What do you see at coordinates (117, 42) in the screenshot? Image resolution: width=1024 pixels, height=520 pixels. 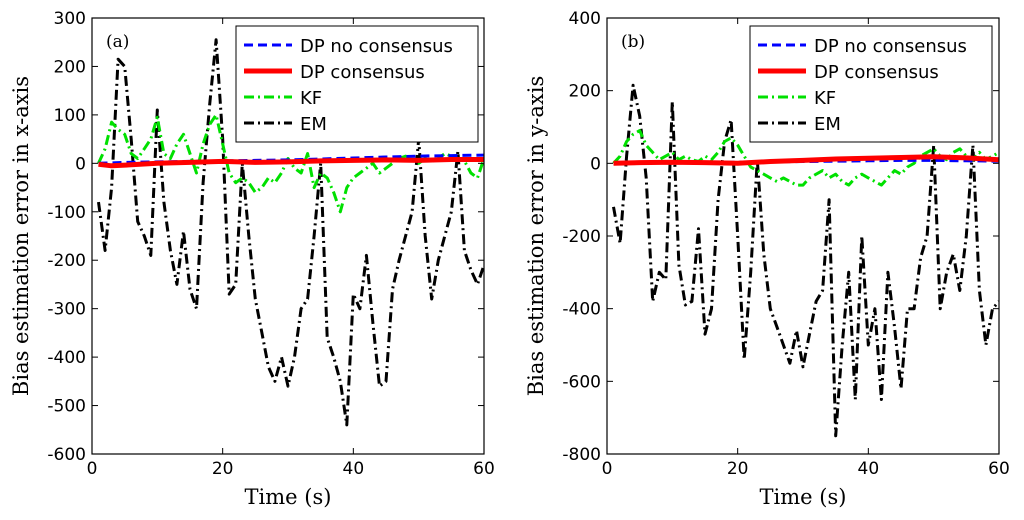 I see `panel-tag: (a)` at bounding box center [117, 42].